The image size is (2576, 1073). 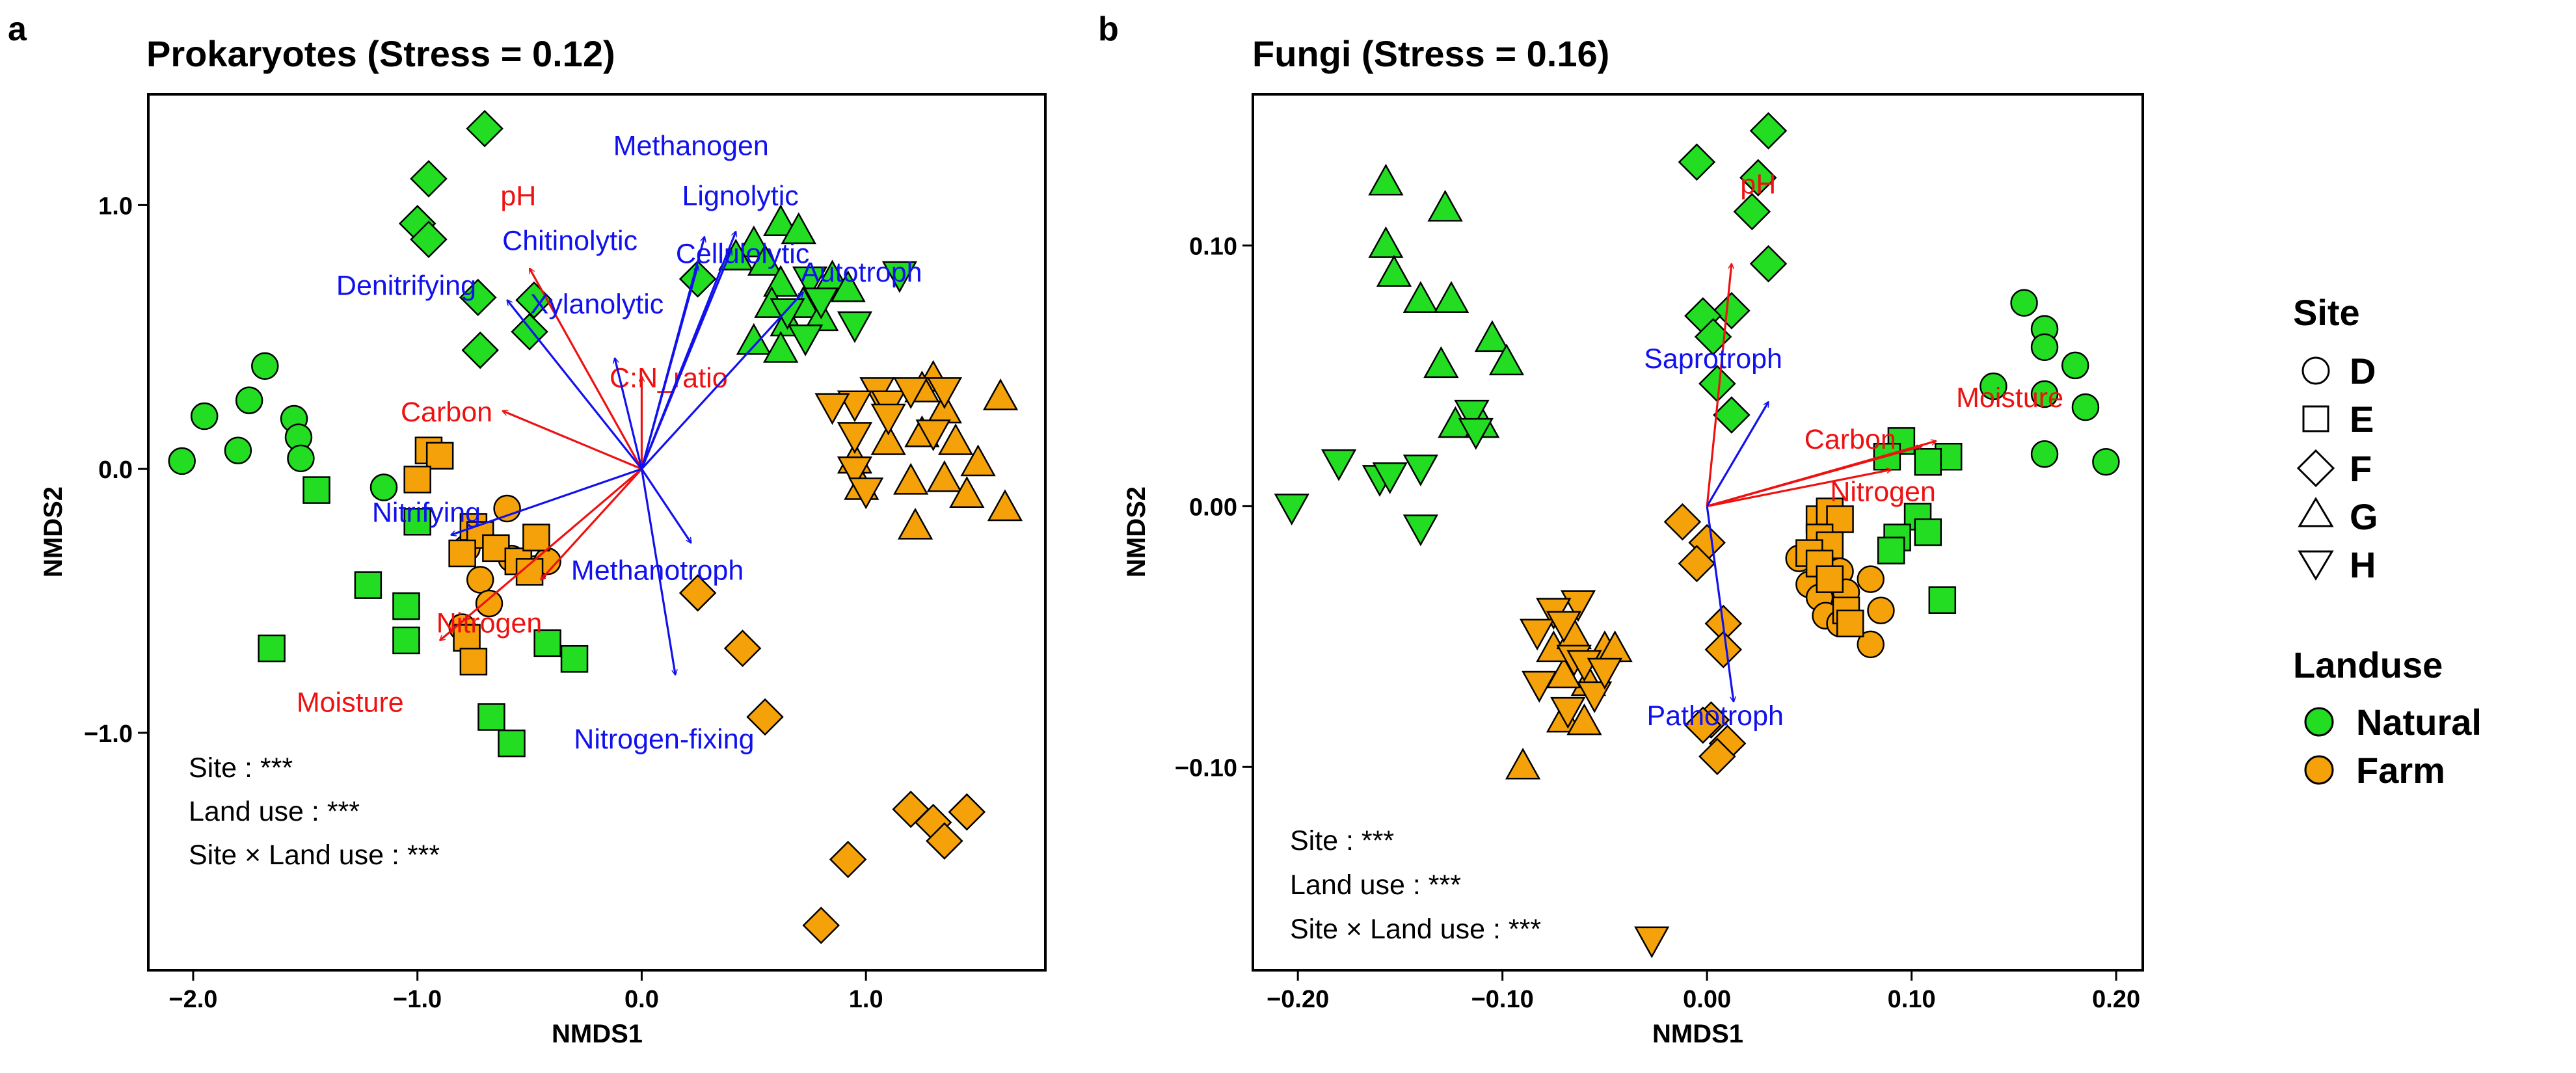 What do you see at coordinates (1798, 488) in the screenshot?
I see `panel-b-env-vector-arrow` at bounding box center [1798, 488].